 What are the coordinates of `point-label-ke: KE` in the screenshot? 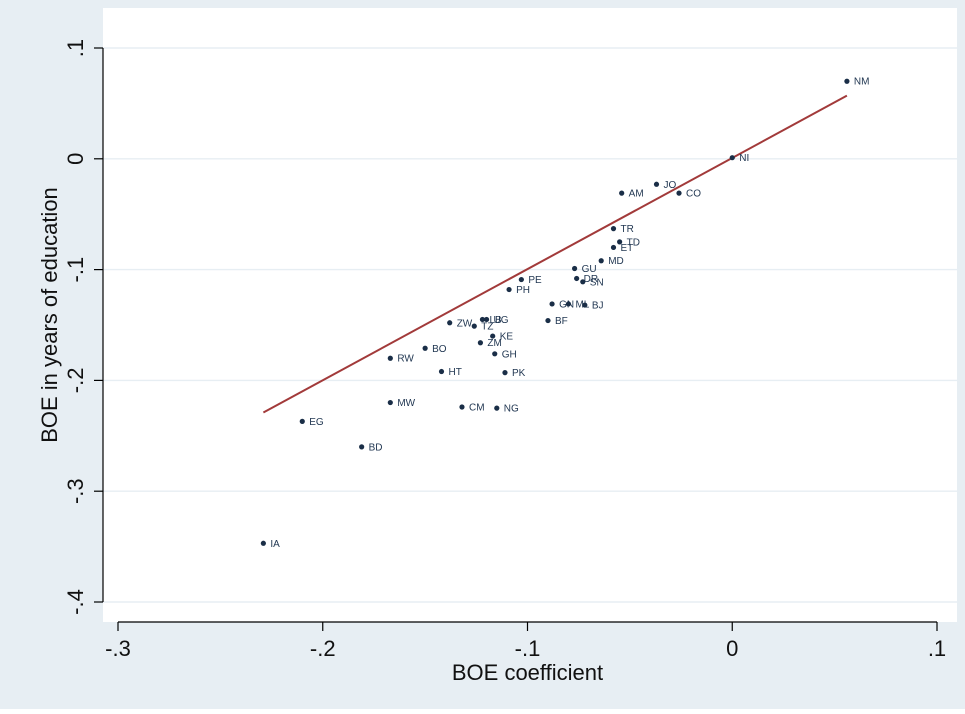 It's located at (507, 337).